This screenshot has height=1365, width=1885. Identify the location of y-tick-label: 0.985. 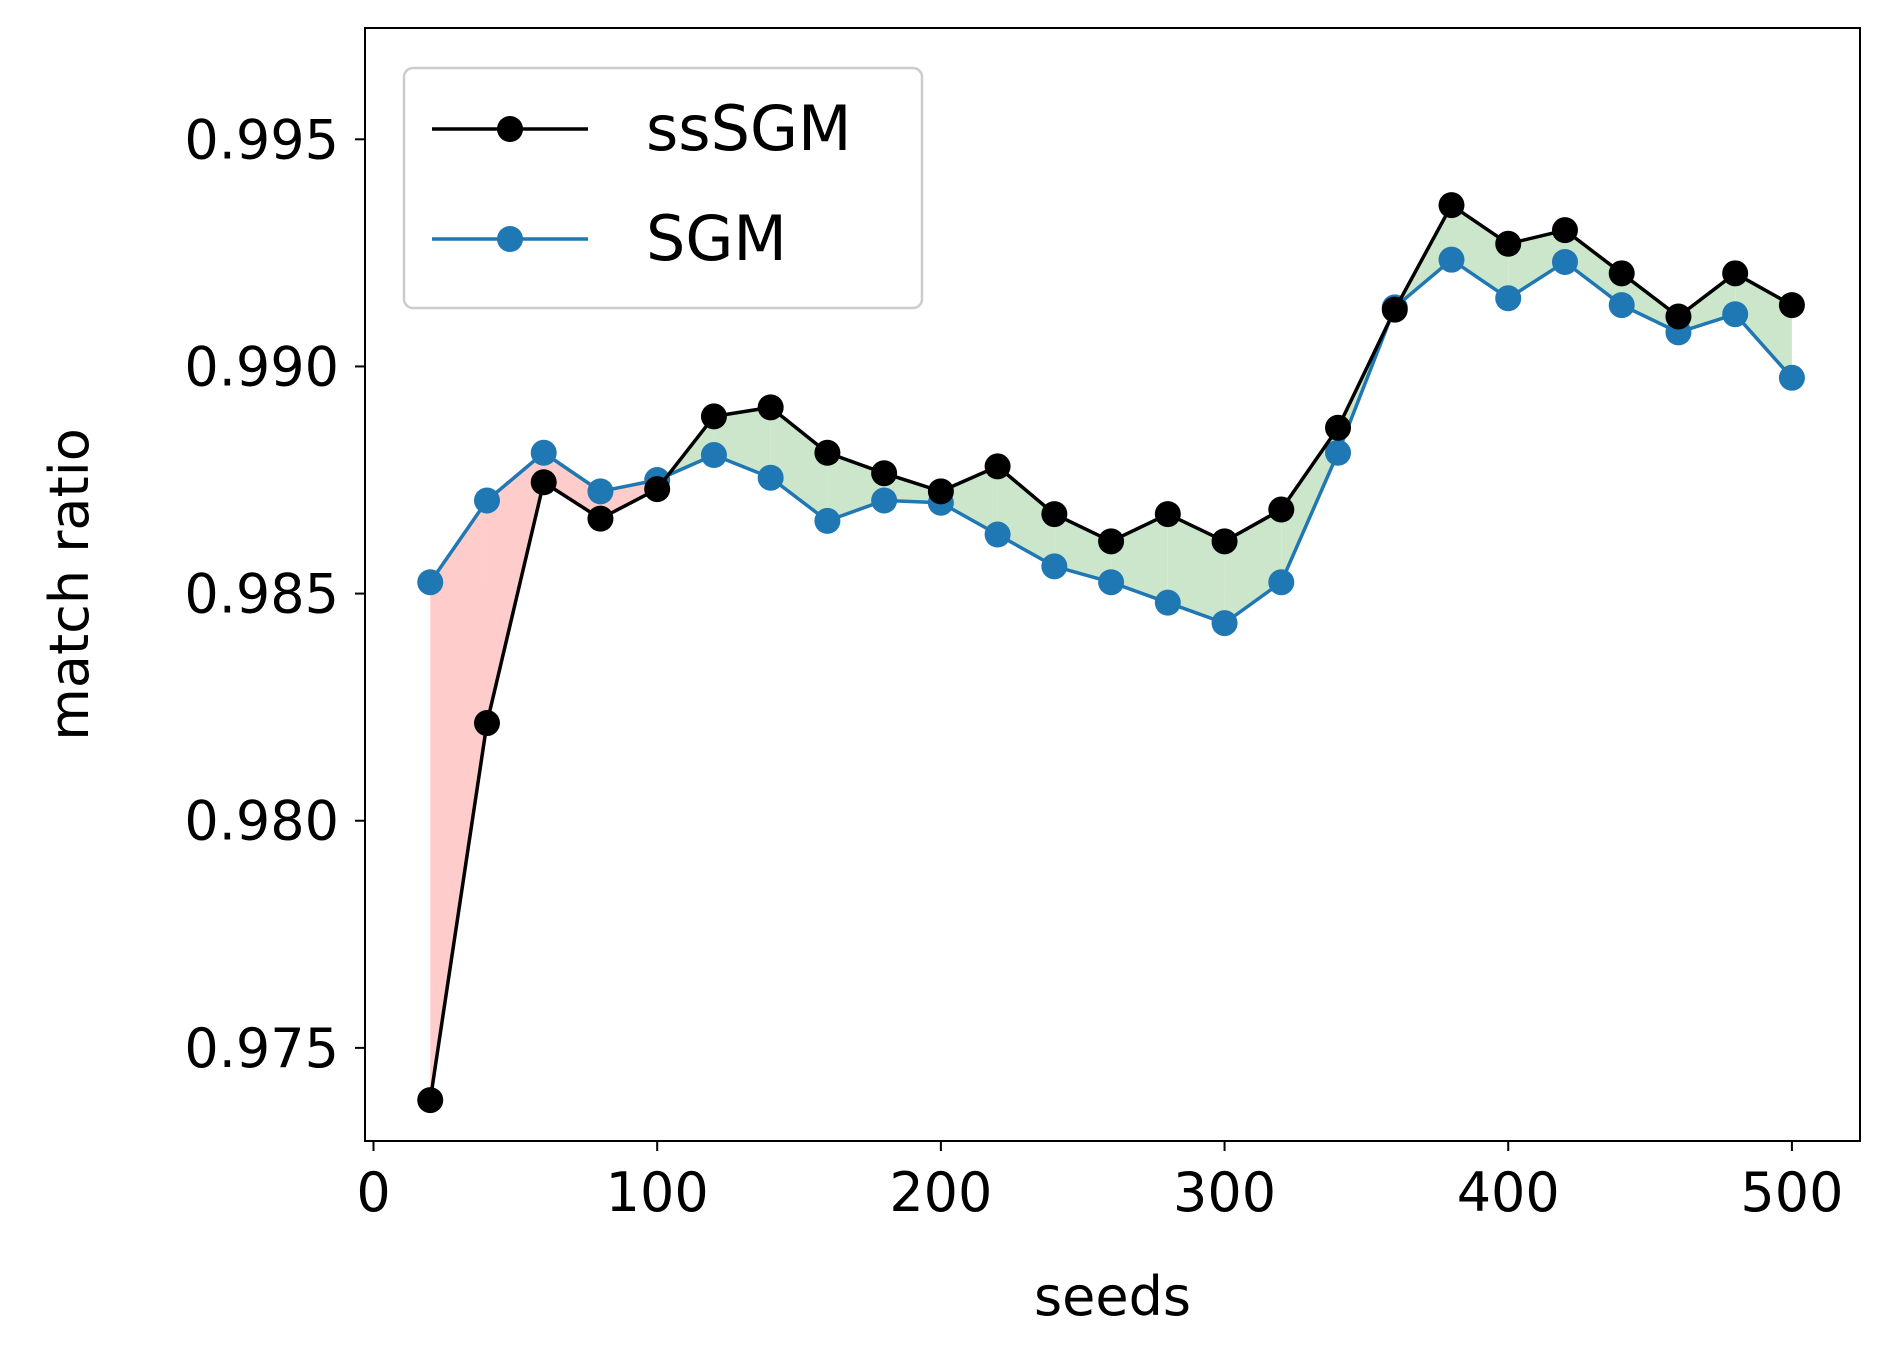
(261, 594).